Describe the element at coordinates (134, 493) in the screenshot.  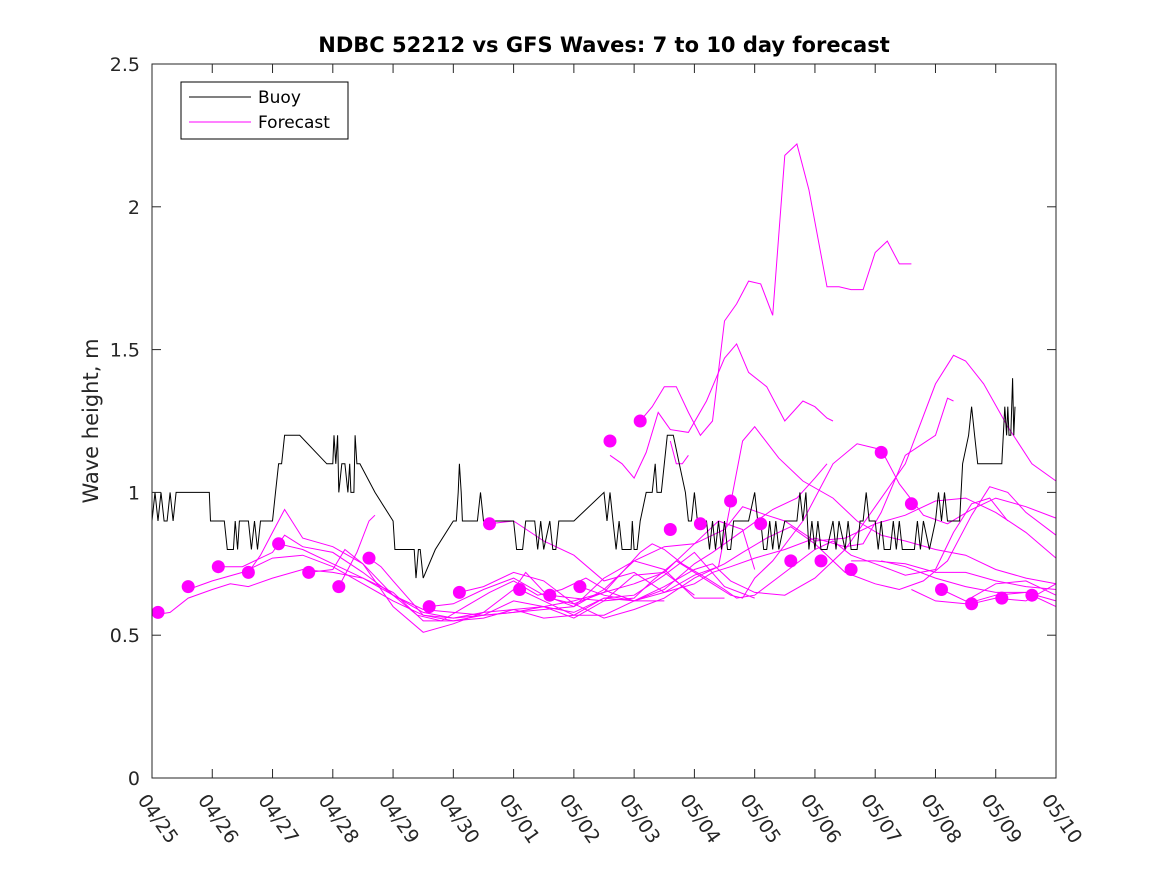
I see `y-tick-label-2: 1` at that location.